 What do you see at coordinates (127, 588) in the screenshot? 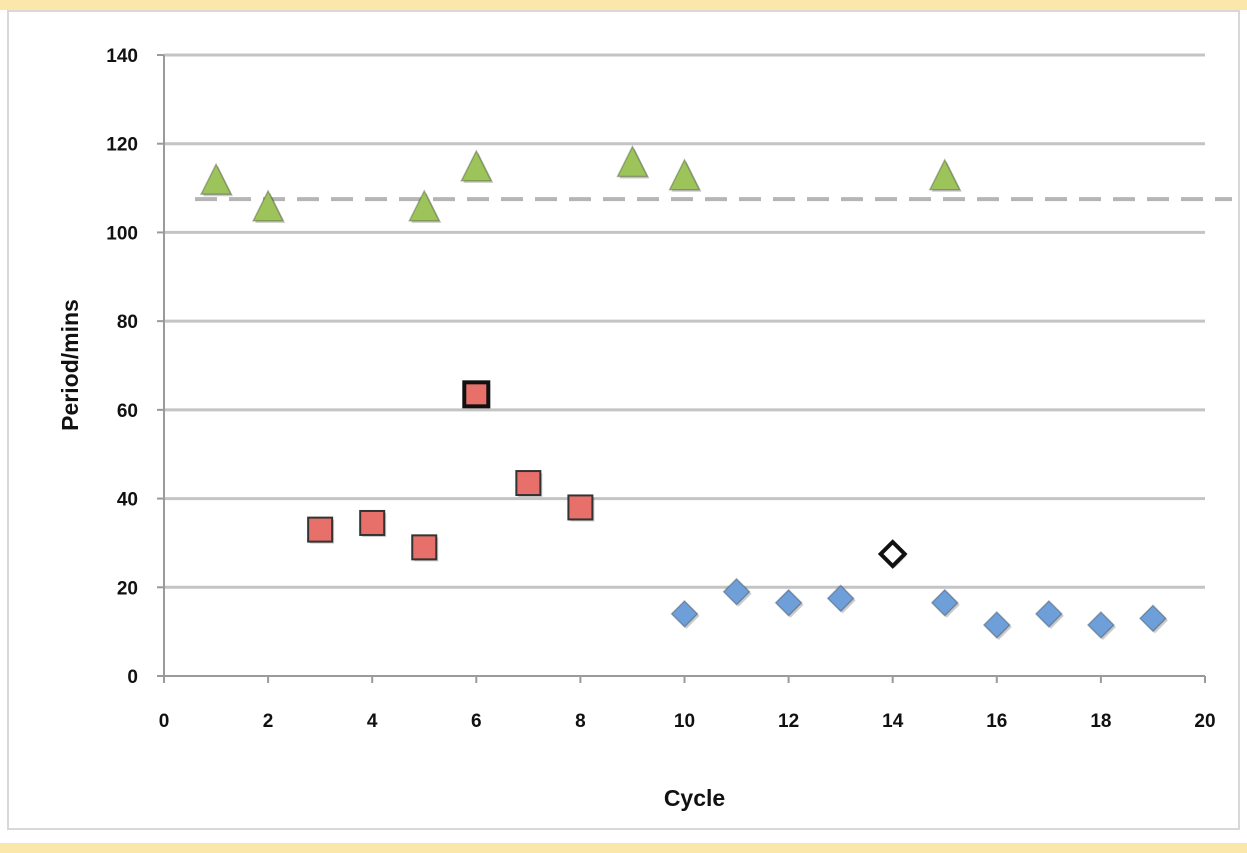
I see `y-tick-label: 20` at bounding box center [127, 588].